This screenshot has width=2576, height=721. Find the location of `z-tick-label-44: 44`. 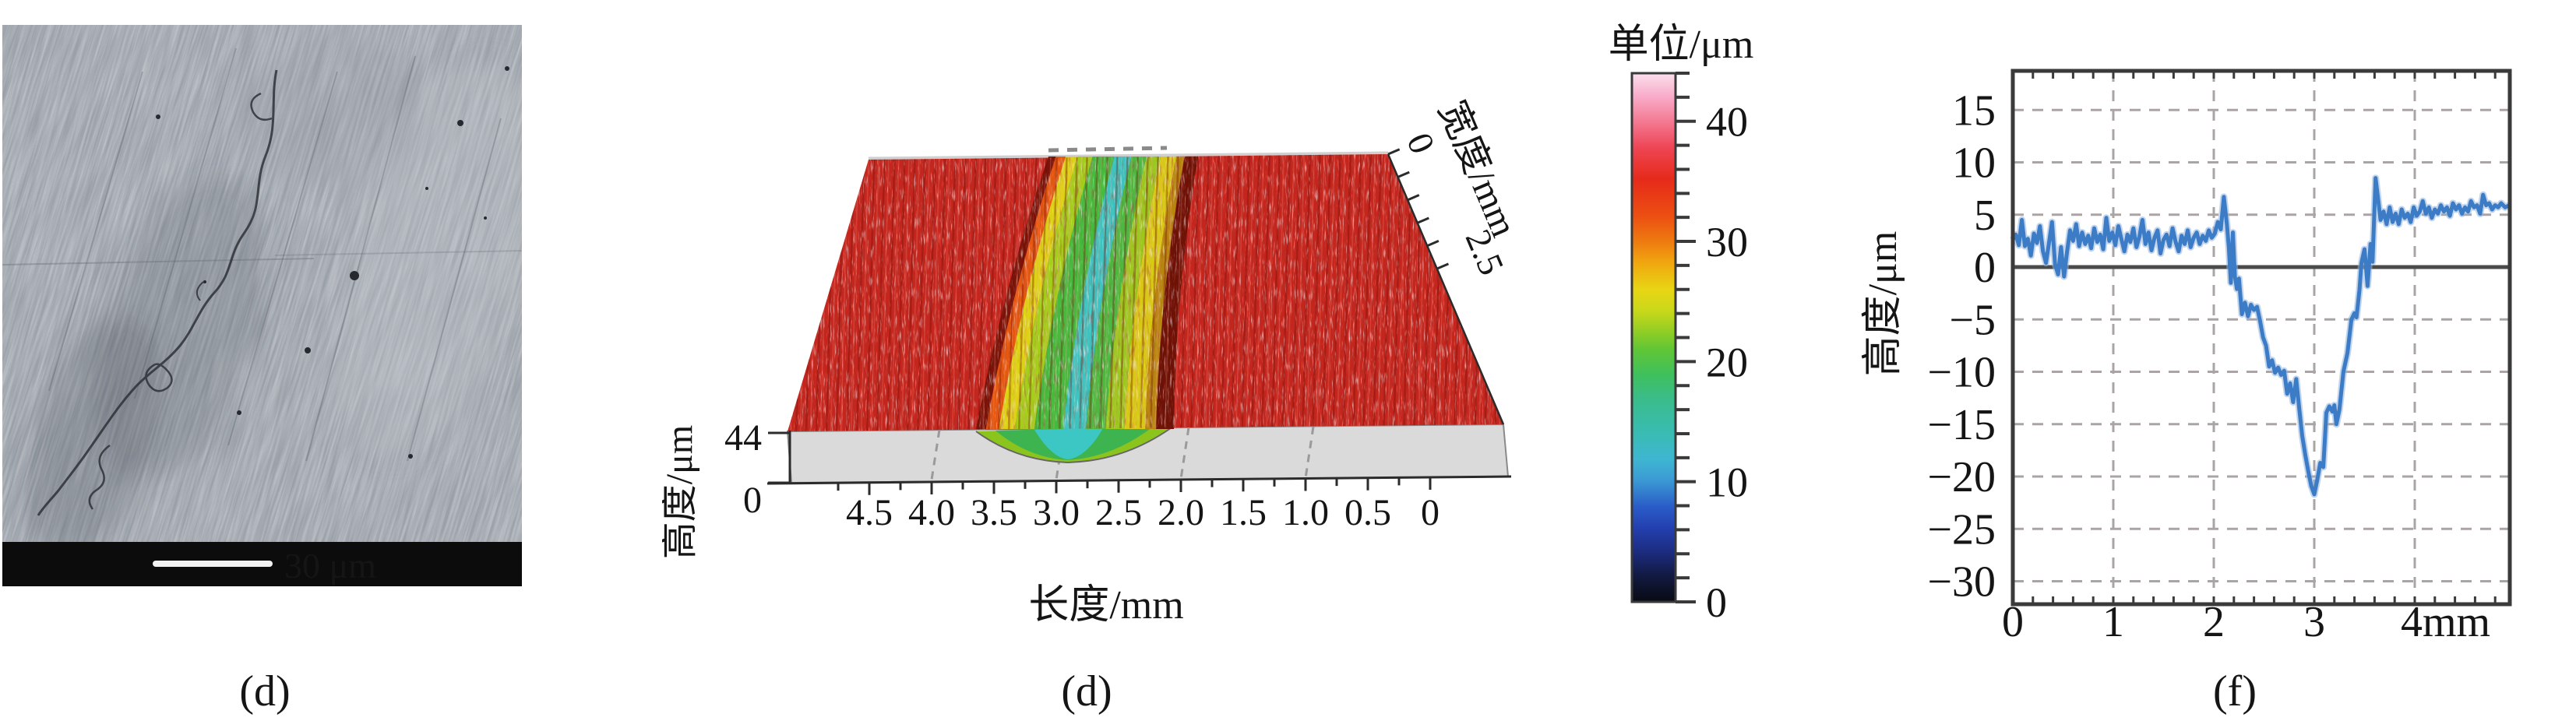

z-tick-label-44: 44 is located at coordinates (743, 438).